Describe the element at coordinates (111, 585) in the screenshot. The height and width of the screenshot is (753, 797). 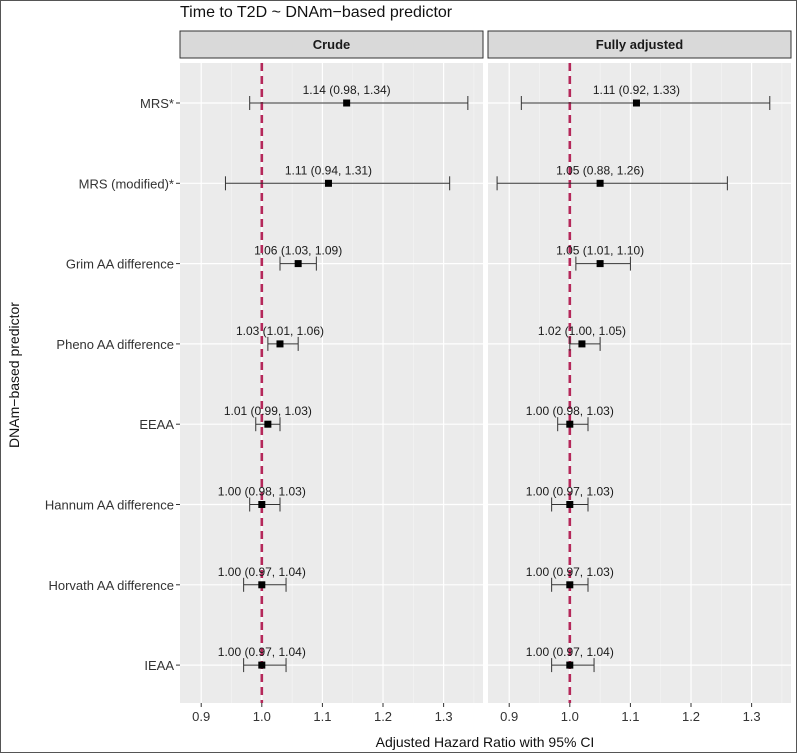
I see `y-tick-label: Horvath AA difference` at that location.